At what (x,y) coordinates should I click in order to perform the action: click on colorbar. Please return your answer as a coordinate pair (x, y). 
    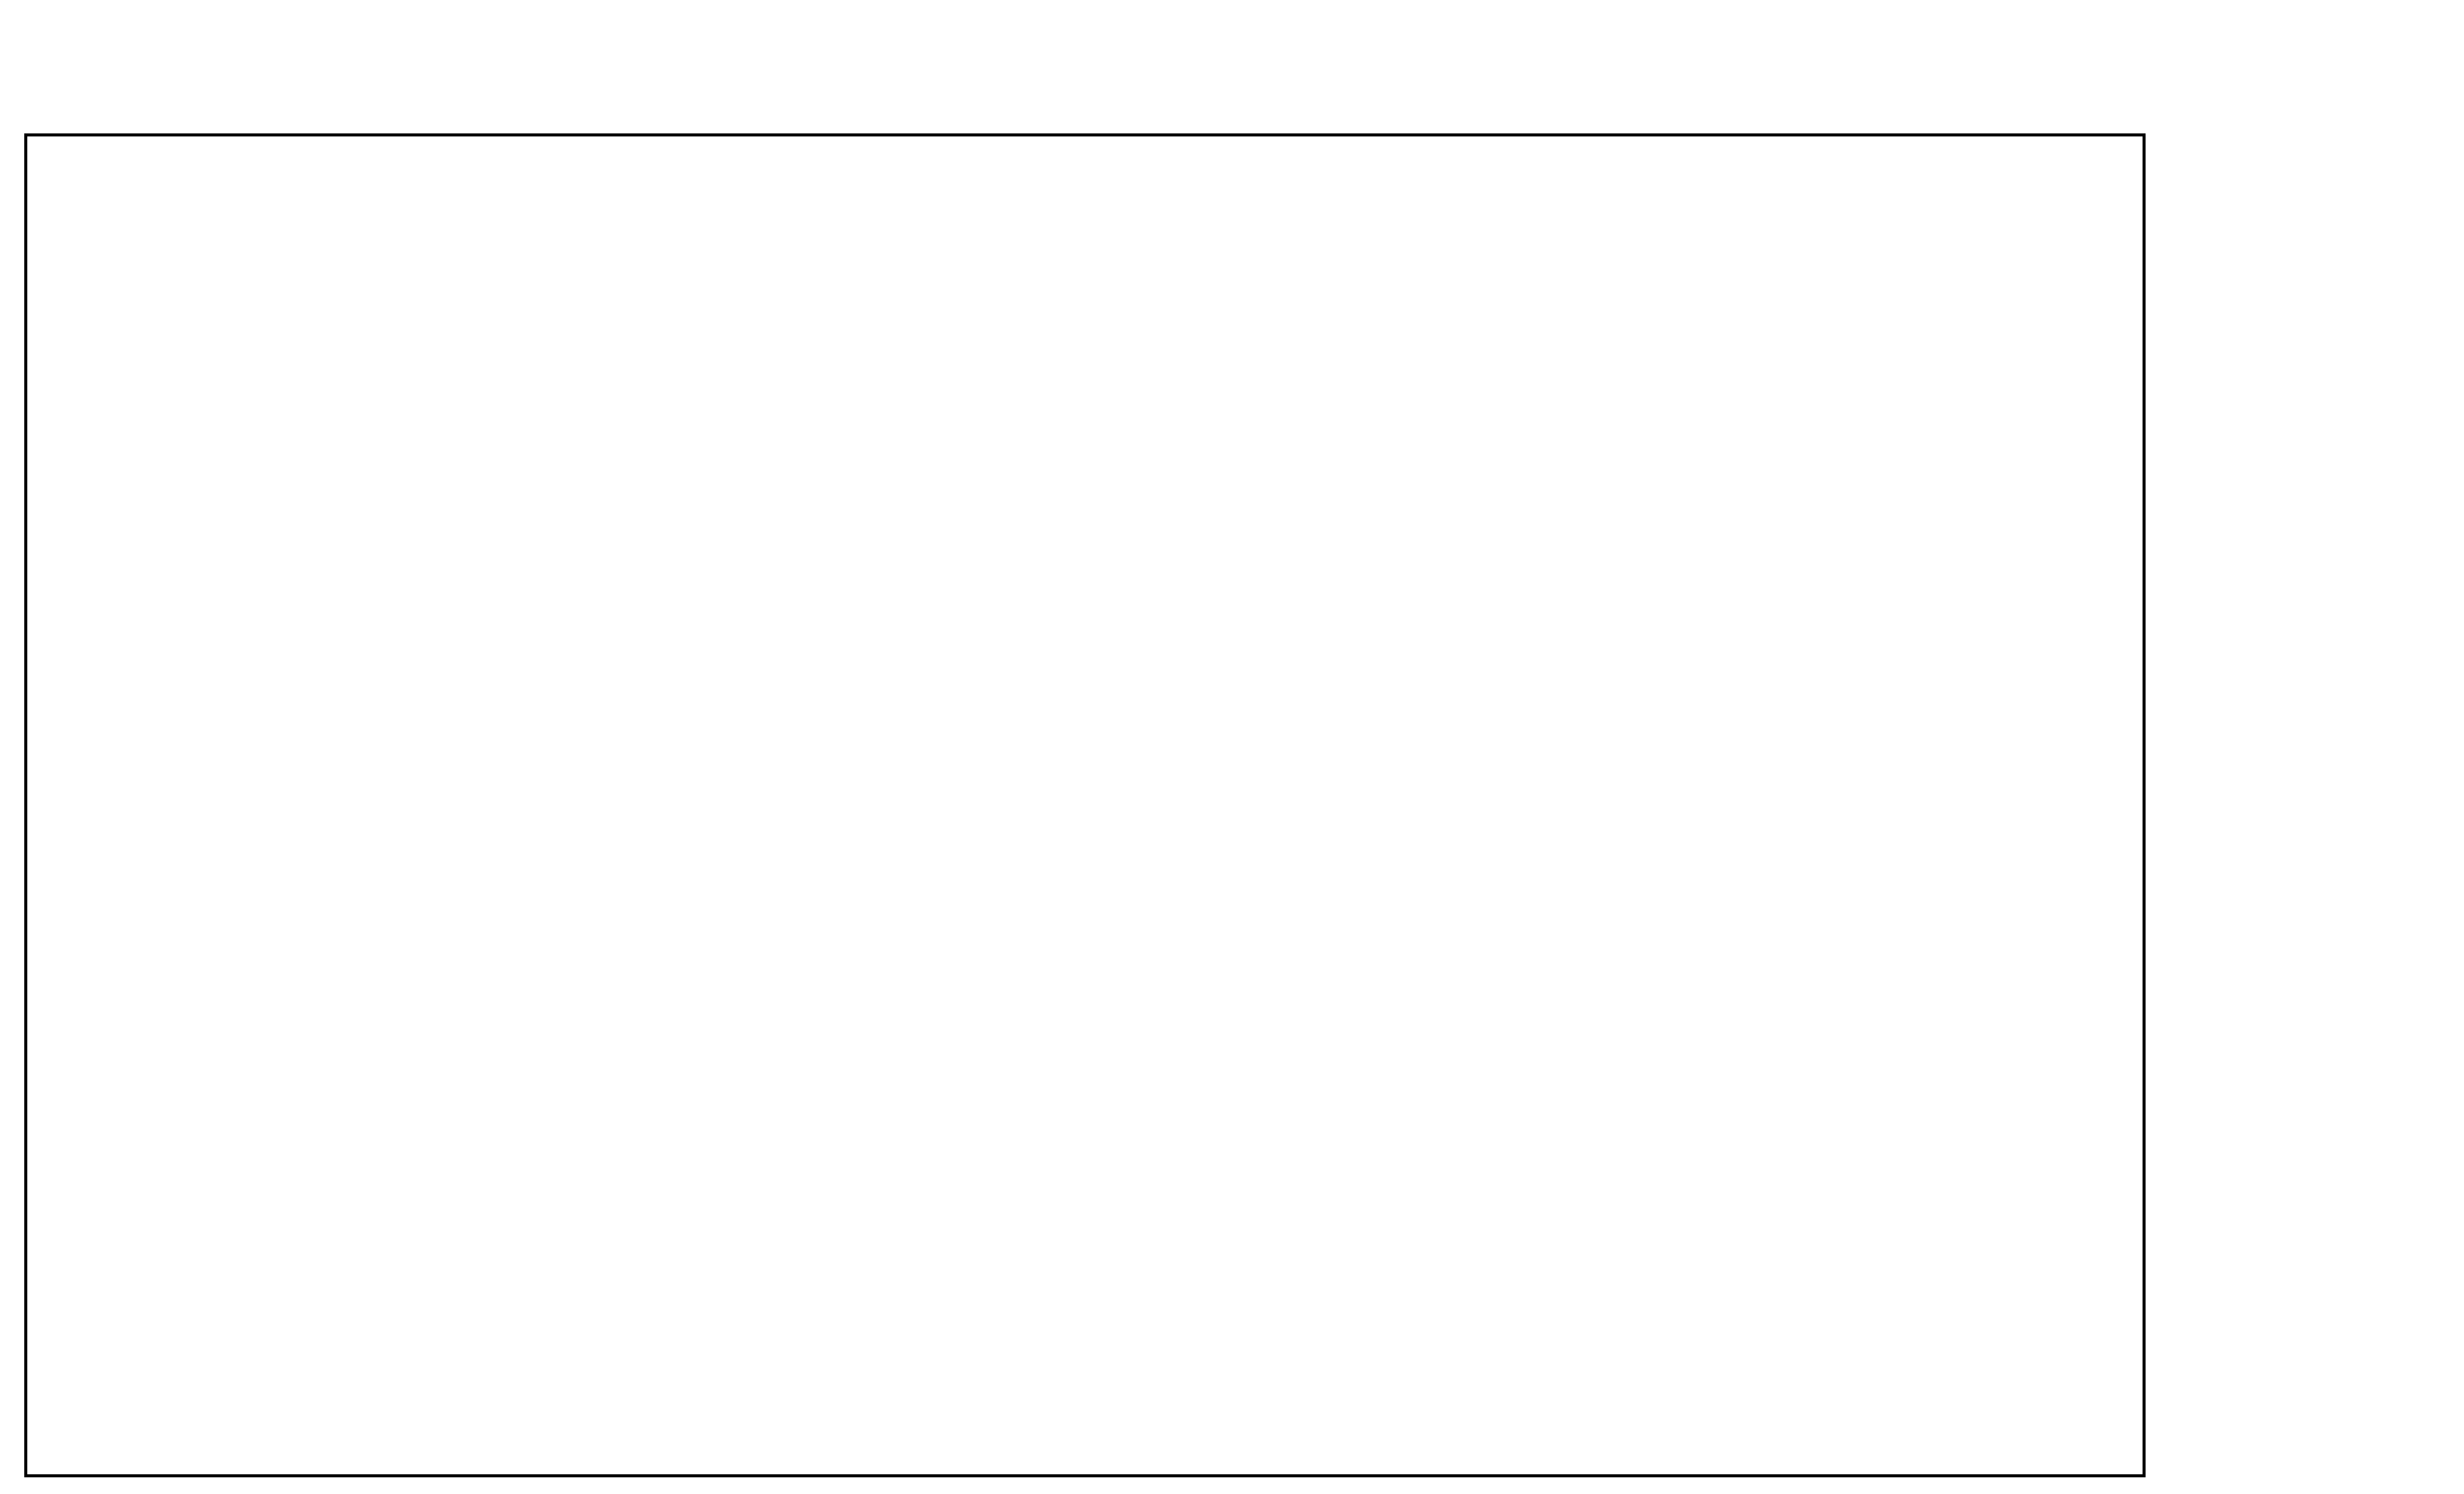
    Looking at the image, I should click on (2350, 819).